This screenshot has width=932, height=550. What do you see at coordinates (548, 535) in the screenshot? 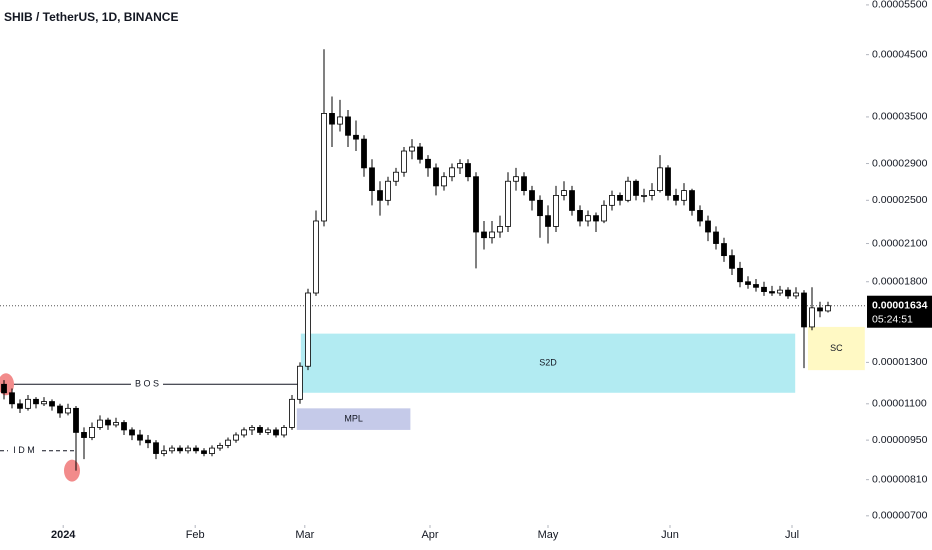
I see `x-tick-label: May` at bounding box center [548, 535].